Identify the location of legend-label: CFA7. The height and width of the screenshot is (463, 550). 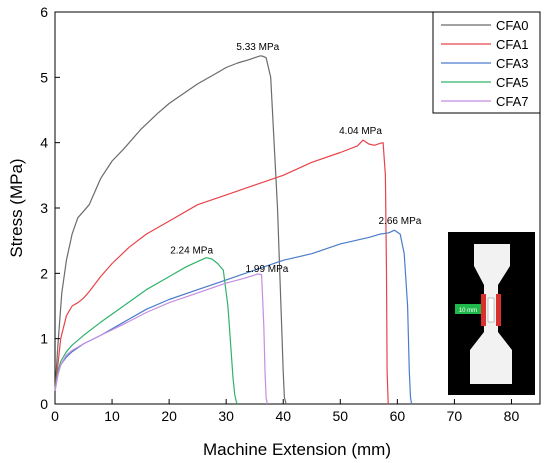
(512, 101).